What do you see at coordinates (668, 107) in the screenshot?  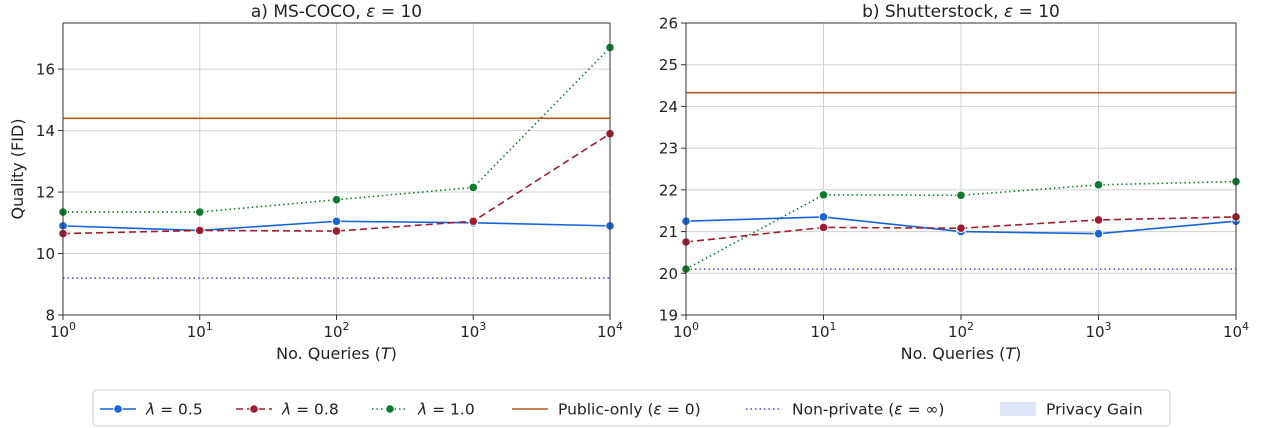 I see `y-tick-label: 24` at bounding box center [668, 107].